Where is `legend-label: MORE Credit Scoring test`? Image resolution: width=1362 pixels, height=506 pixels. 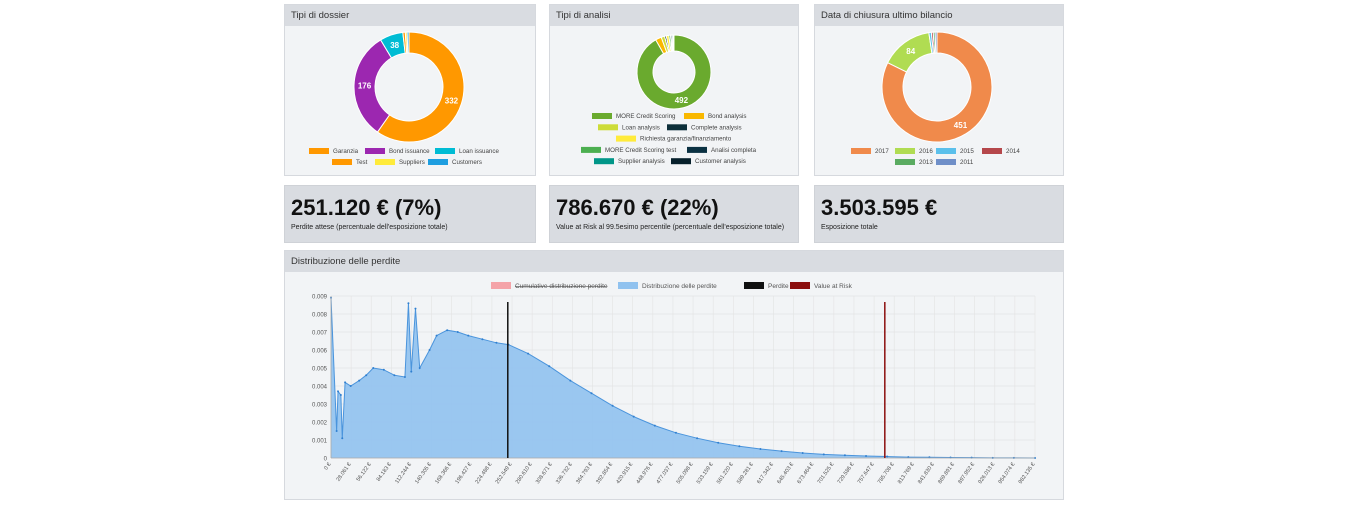
legend-label: MORE Credit Scoring test is located at coordinates (640, 150).